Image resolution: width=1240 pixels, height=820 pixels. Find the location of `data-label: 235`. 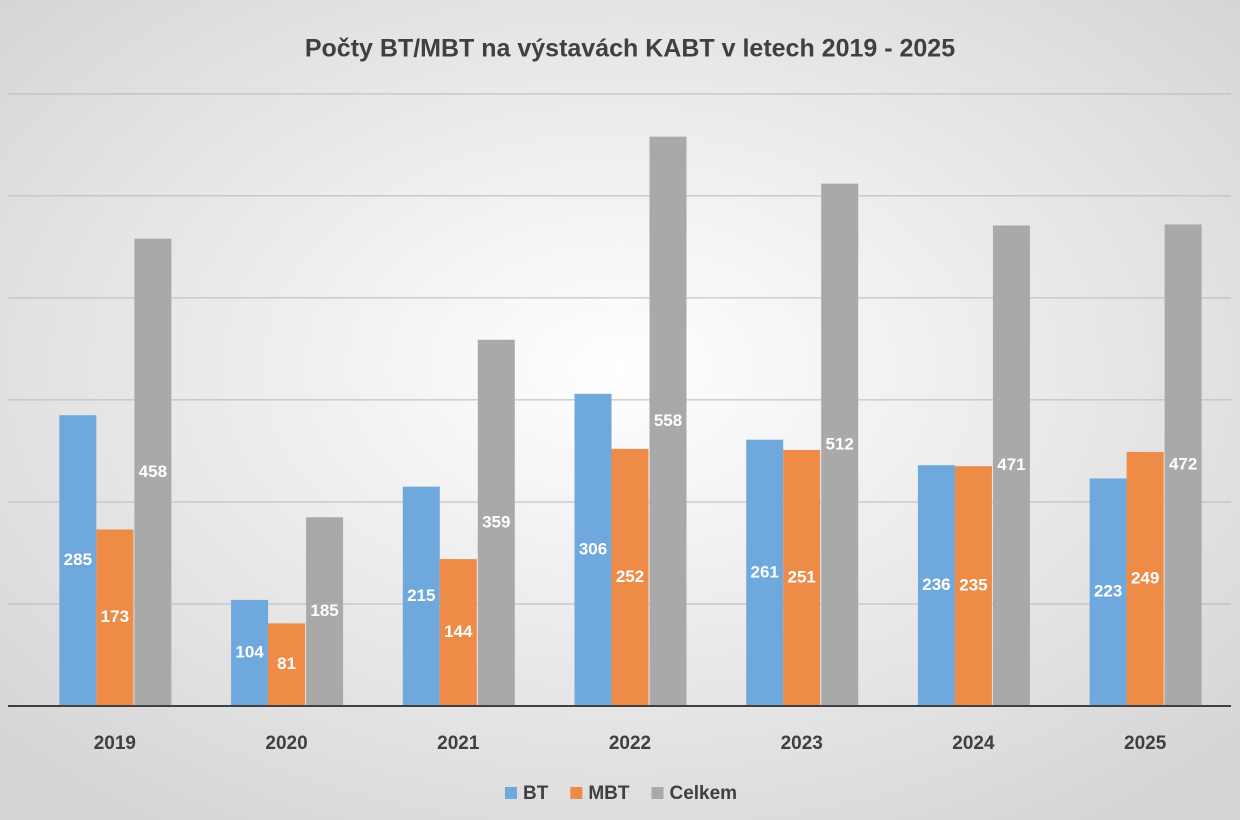

data-label: 235 is located at coordinates (973, 585).